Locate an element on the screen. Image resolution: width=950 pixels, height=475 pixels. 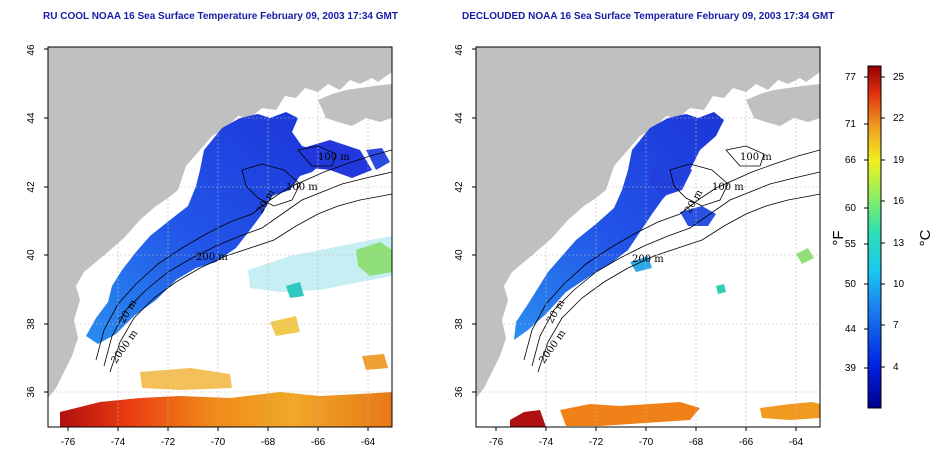
colorbar-f-tick: 44 is located at coordinates (851, 329).